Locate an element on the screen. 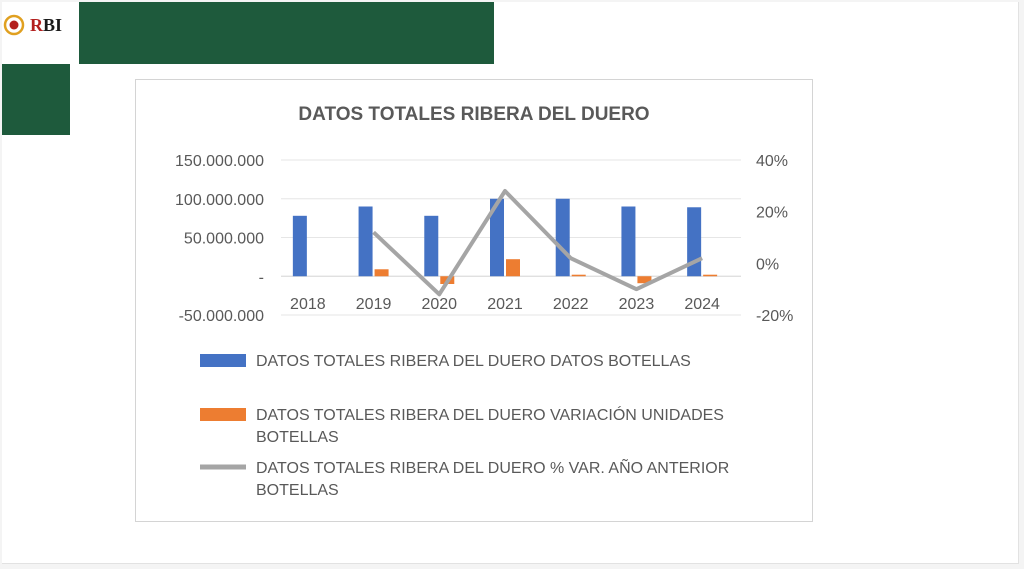 The image size is (1024, 569). chart-title: DATOS TOTALES RIBERA DEL DUERO is located at coordinates (473, 114).